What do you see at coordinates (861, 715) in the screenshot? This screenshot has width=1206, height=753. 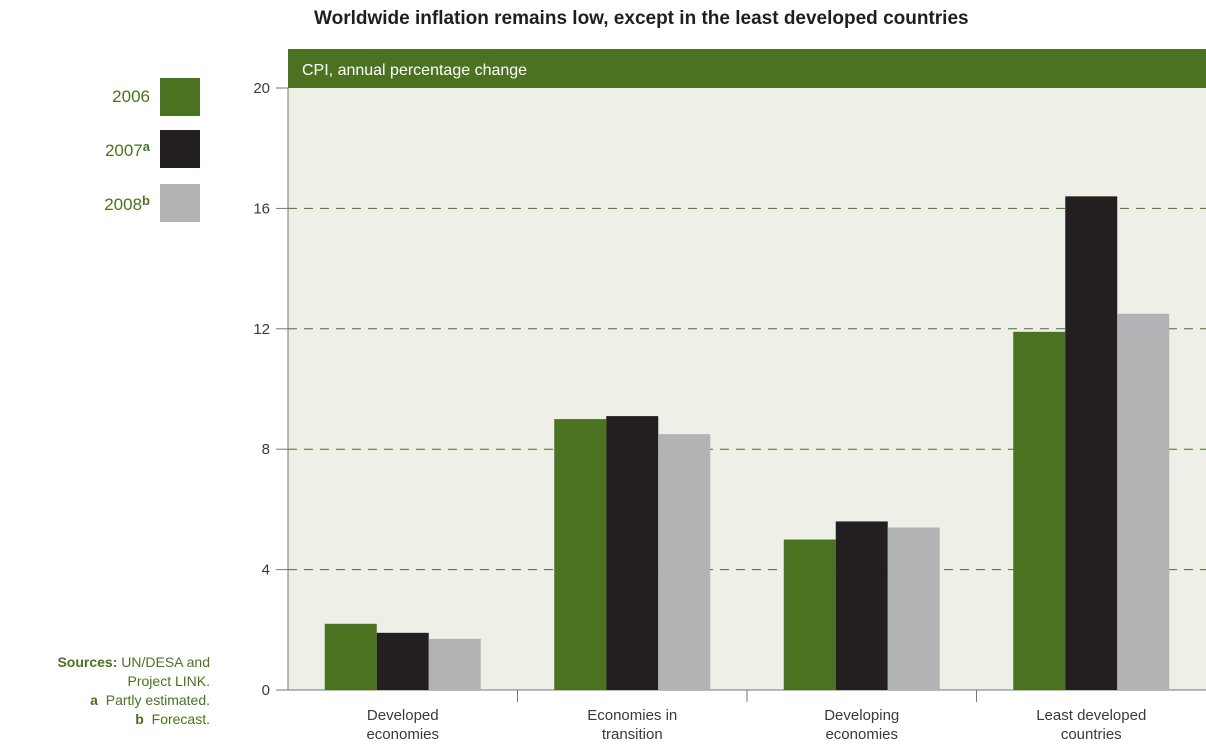 I see `x-category-label: Developing` at bounding box center [861, 715].